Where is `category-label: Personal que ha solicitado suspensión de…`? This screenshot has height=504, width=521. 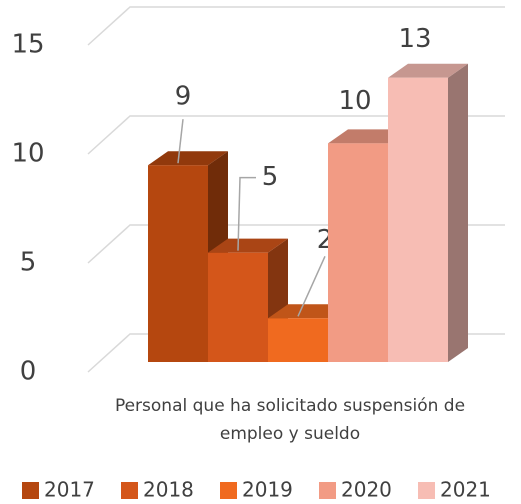
category-label: Personal que ha solicitado suspensión de… is located at coordinates (290, 420).